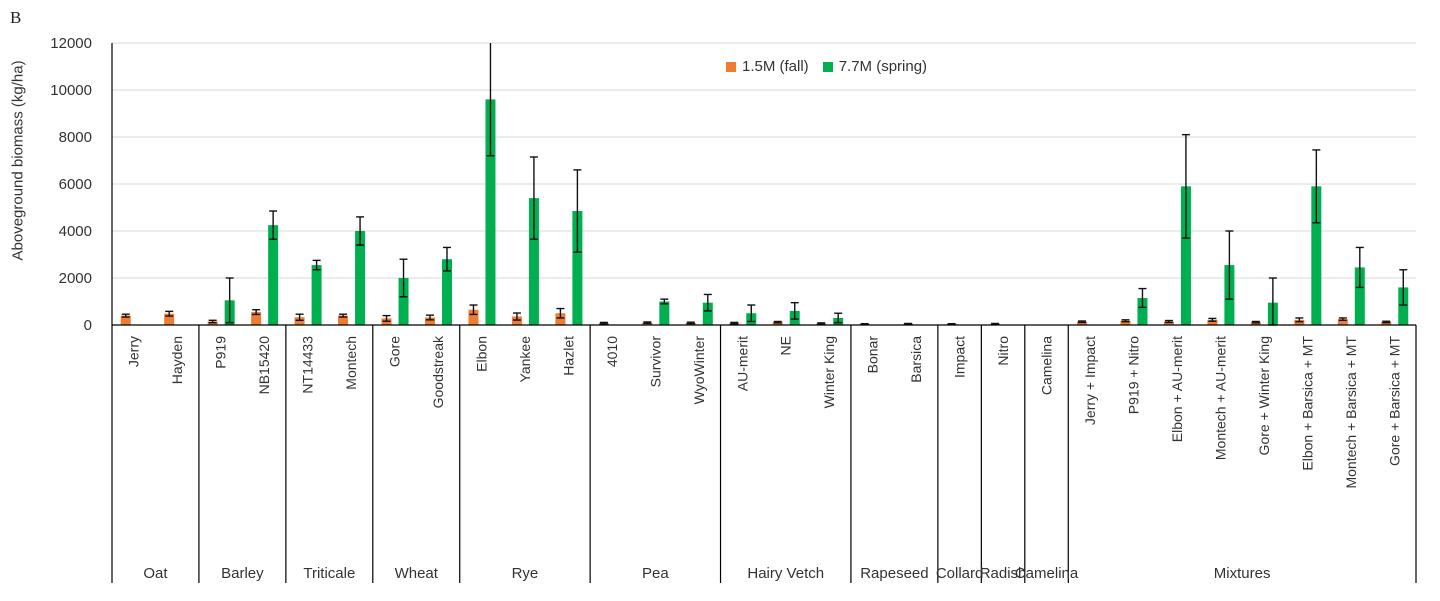  Describe the element at coordinates (1307, 403) in the screenshot. I see `x-tick-label: Elbon + Barsica + MT` at that location.